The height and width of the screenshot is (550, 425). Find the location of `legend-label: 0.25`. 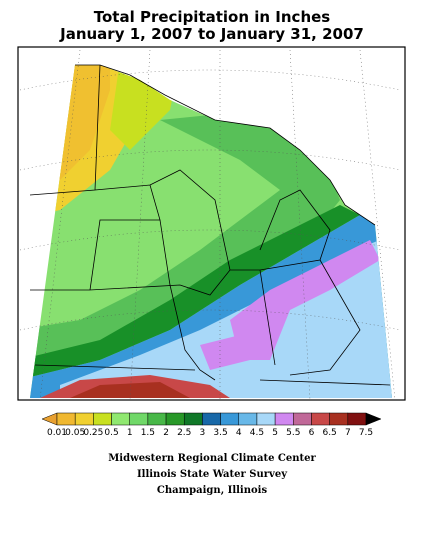

legend-label: 0.25 is located at coordinates (93, 433).